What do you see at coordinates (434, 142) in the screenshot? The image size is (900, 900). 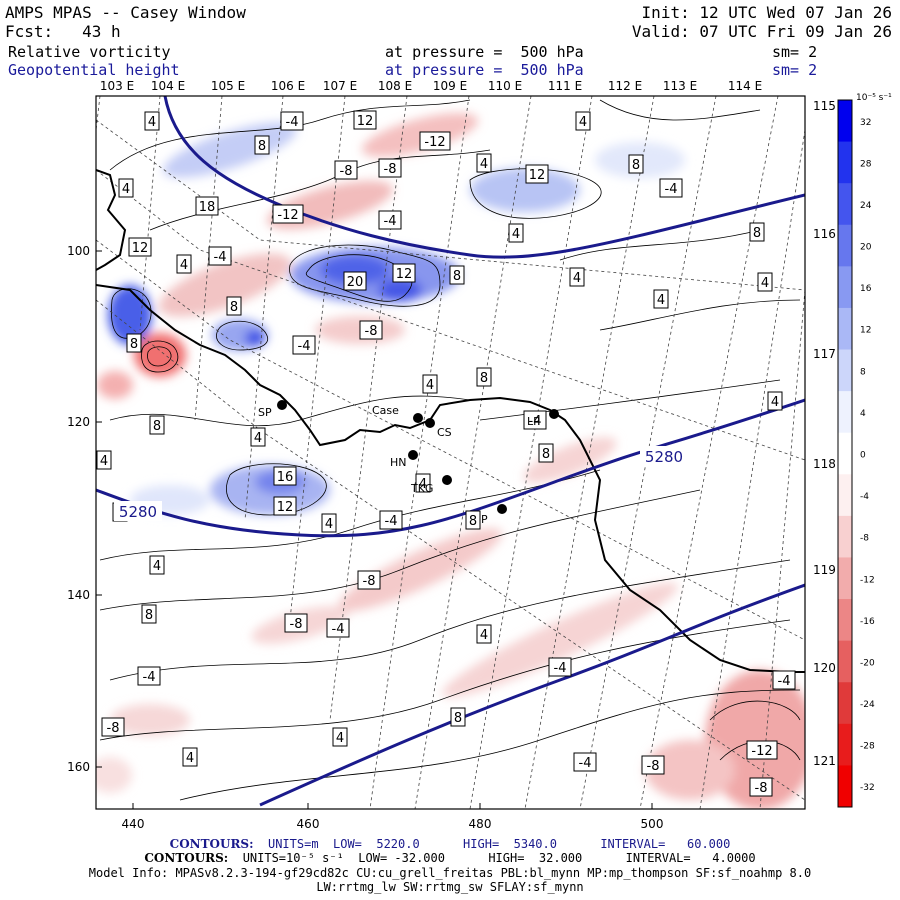 I see `vorticity-value: -12` at bounding box center [434, 142].